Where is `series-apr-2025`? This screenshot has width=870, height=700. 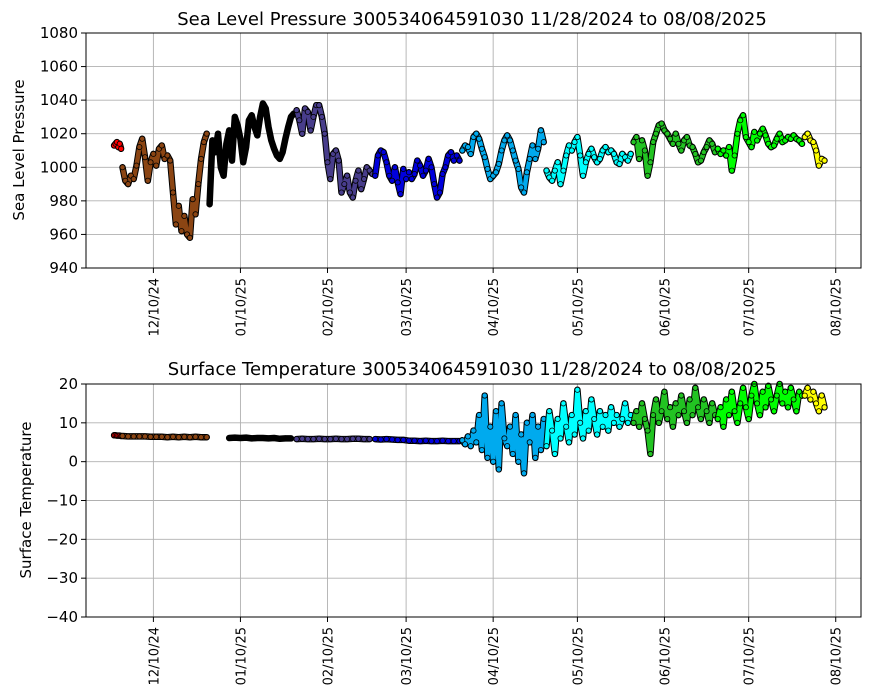 series-apr-2025 is located at coordinates (503, 161).